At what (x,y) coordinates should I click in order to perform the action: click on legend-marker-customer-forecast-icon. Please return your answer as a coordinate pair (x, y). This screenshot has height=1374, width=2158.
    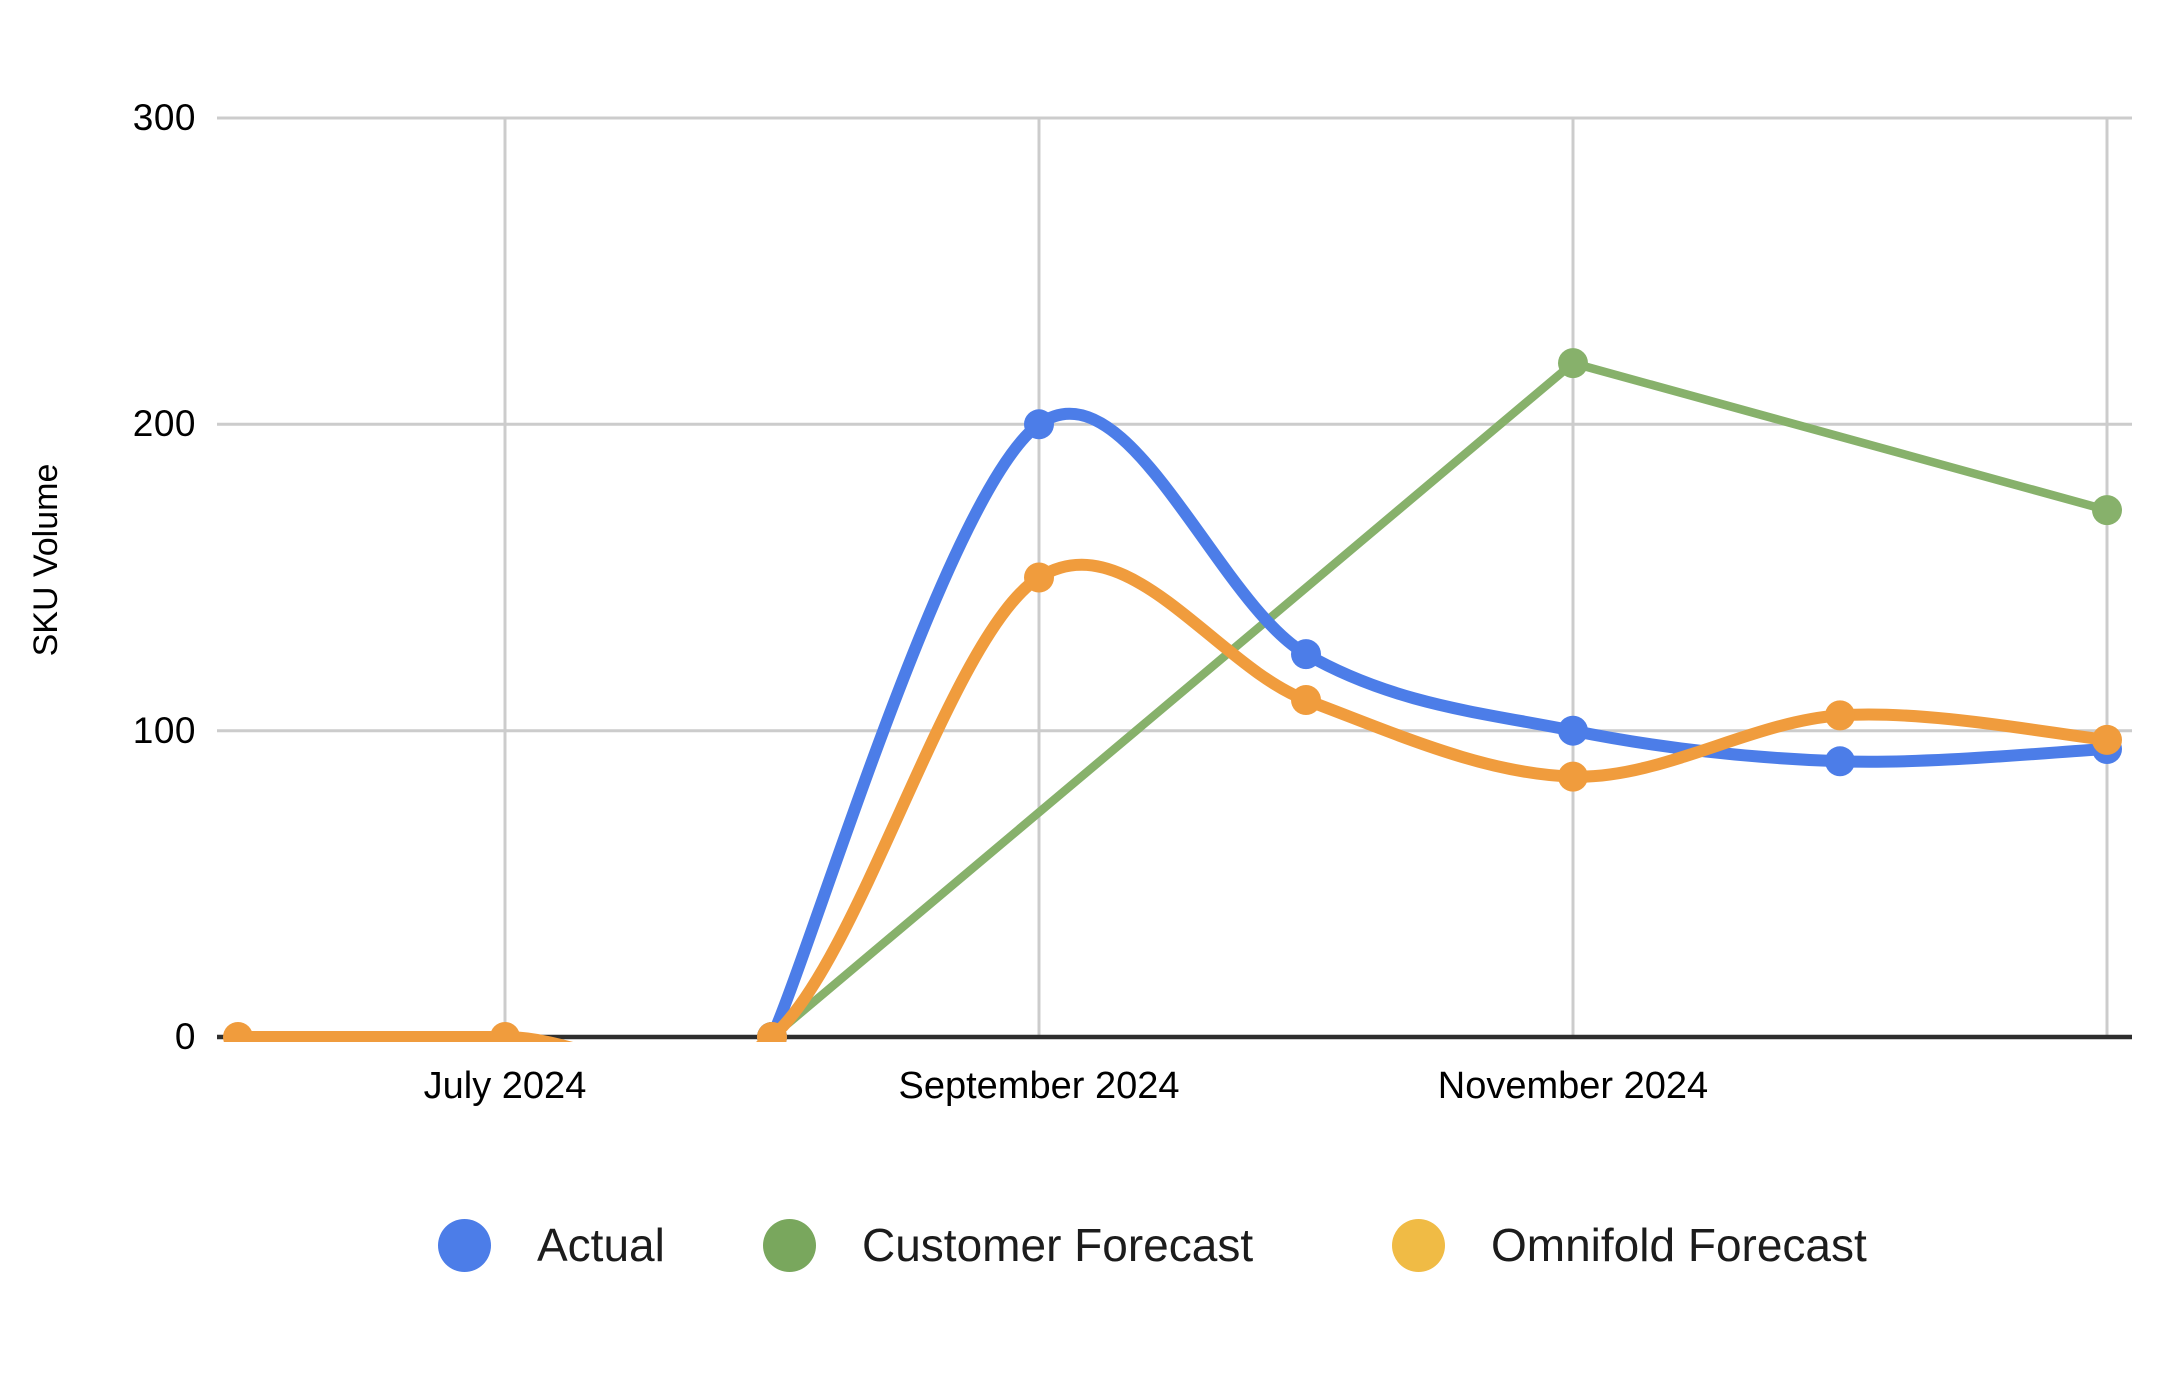
    Looking at the image, I should click on (789, 1245).